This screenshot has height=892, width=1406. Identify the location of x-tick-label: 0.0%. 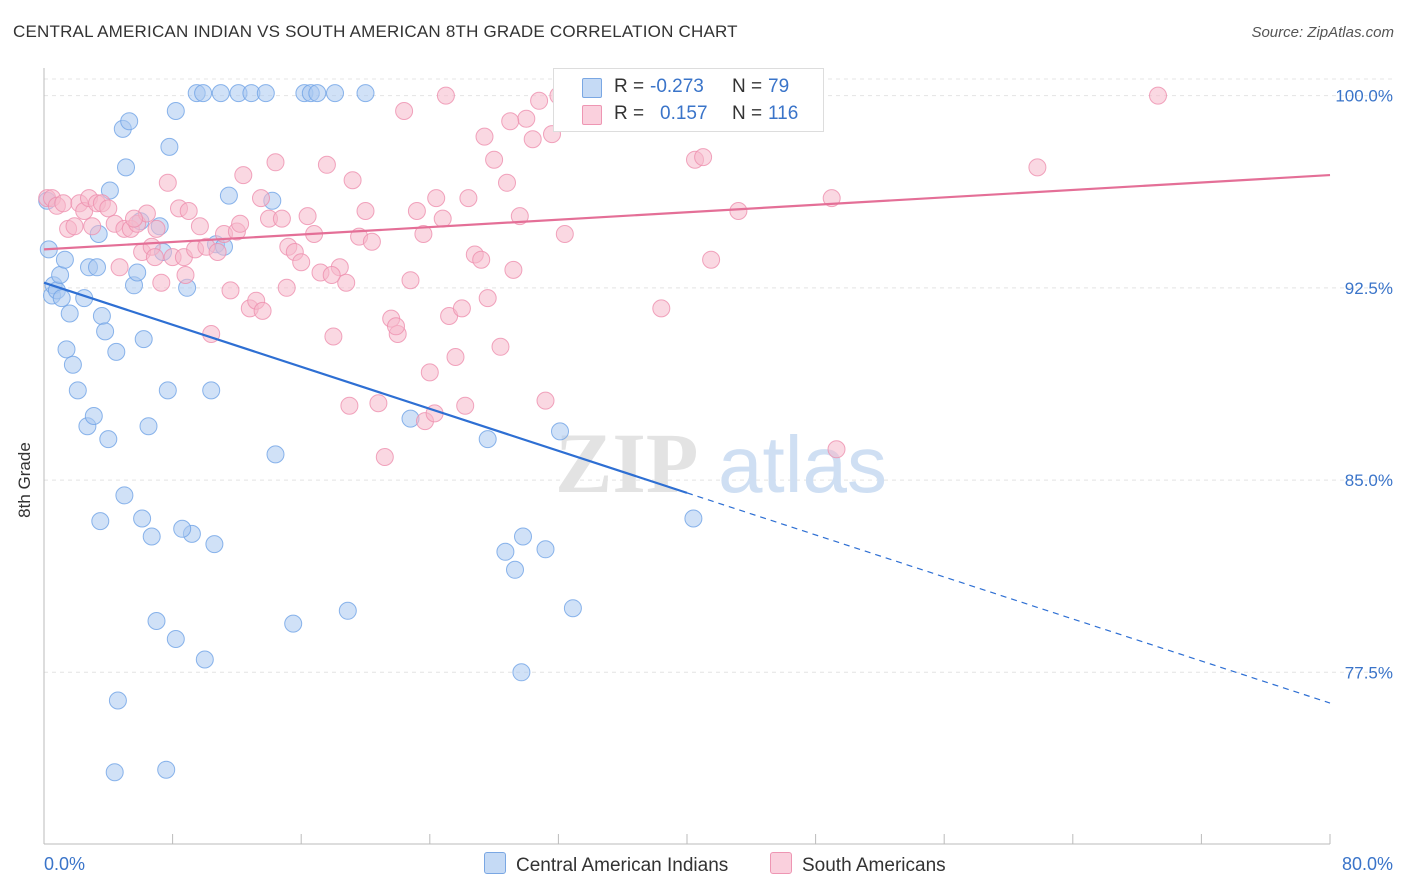
(64, 864).